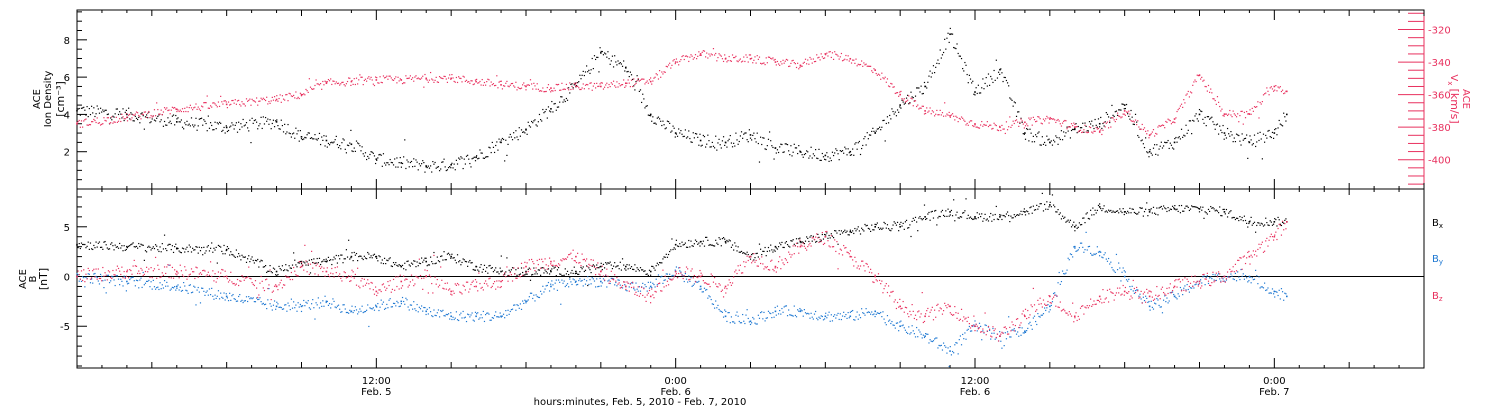 This screenshot has width=1500, height=414. Describe the element at coordinates (1274, 392) in the screenshot. I see `x-tick-label-date: Feb. 7` at that location.